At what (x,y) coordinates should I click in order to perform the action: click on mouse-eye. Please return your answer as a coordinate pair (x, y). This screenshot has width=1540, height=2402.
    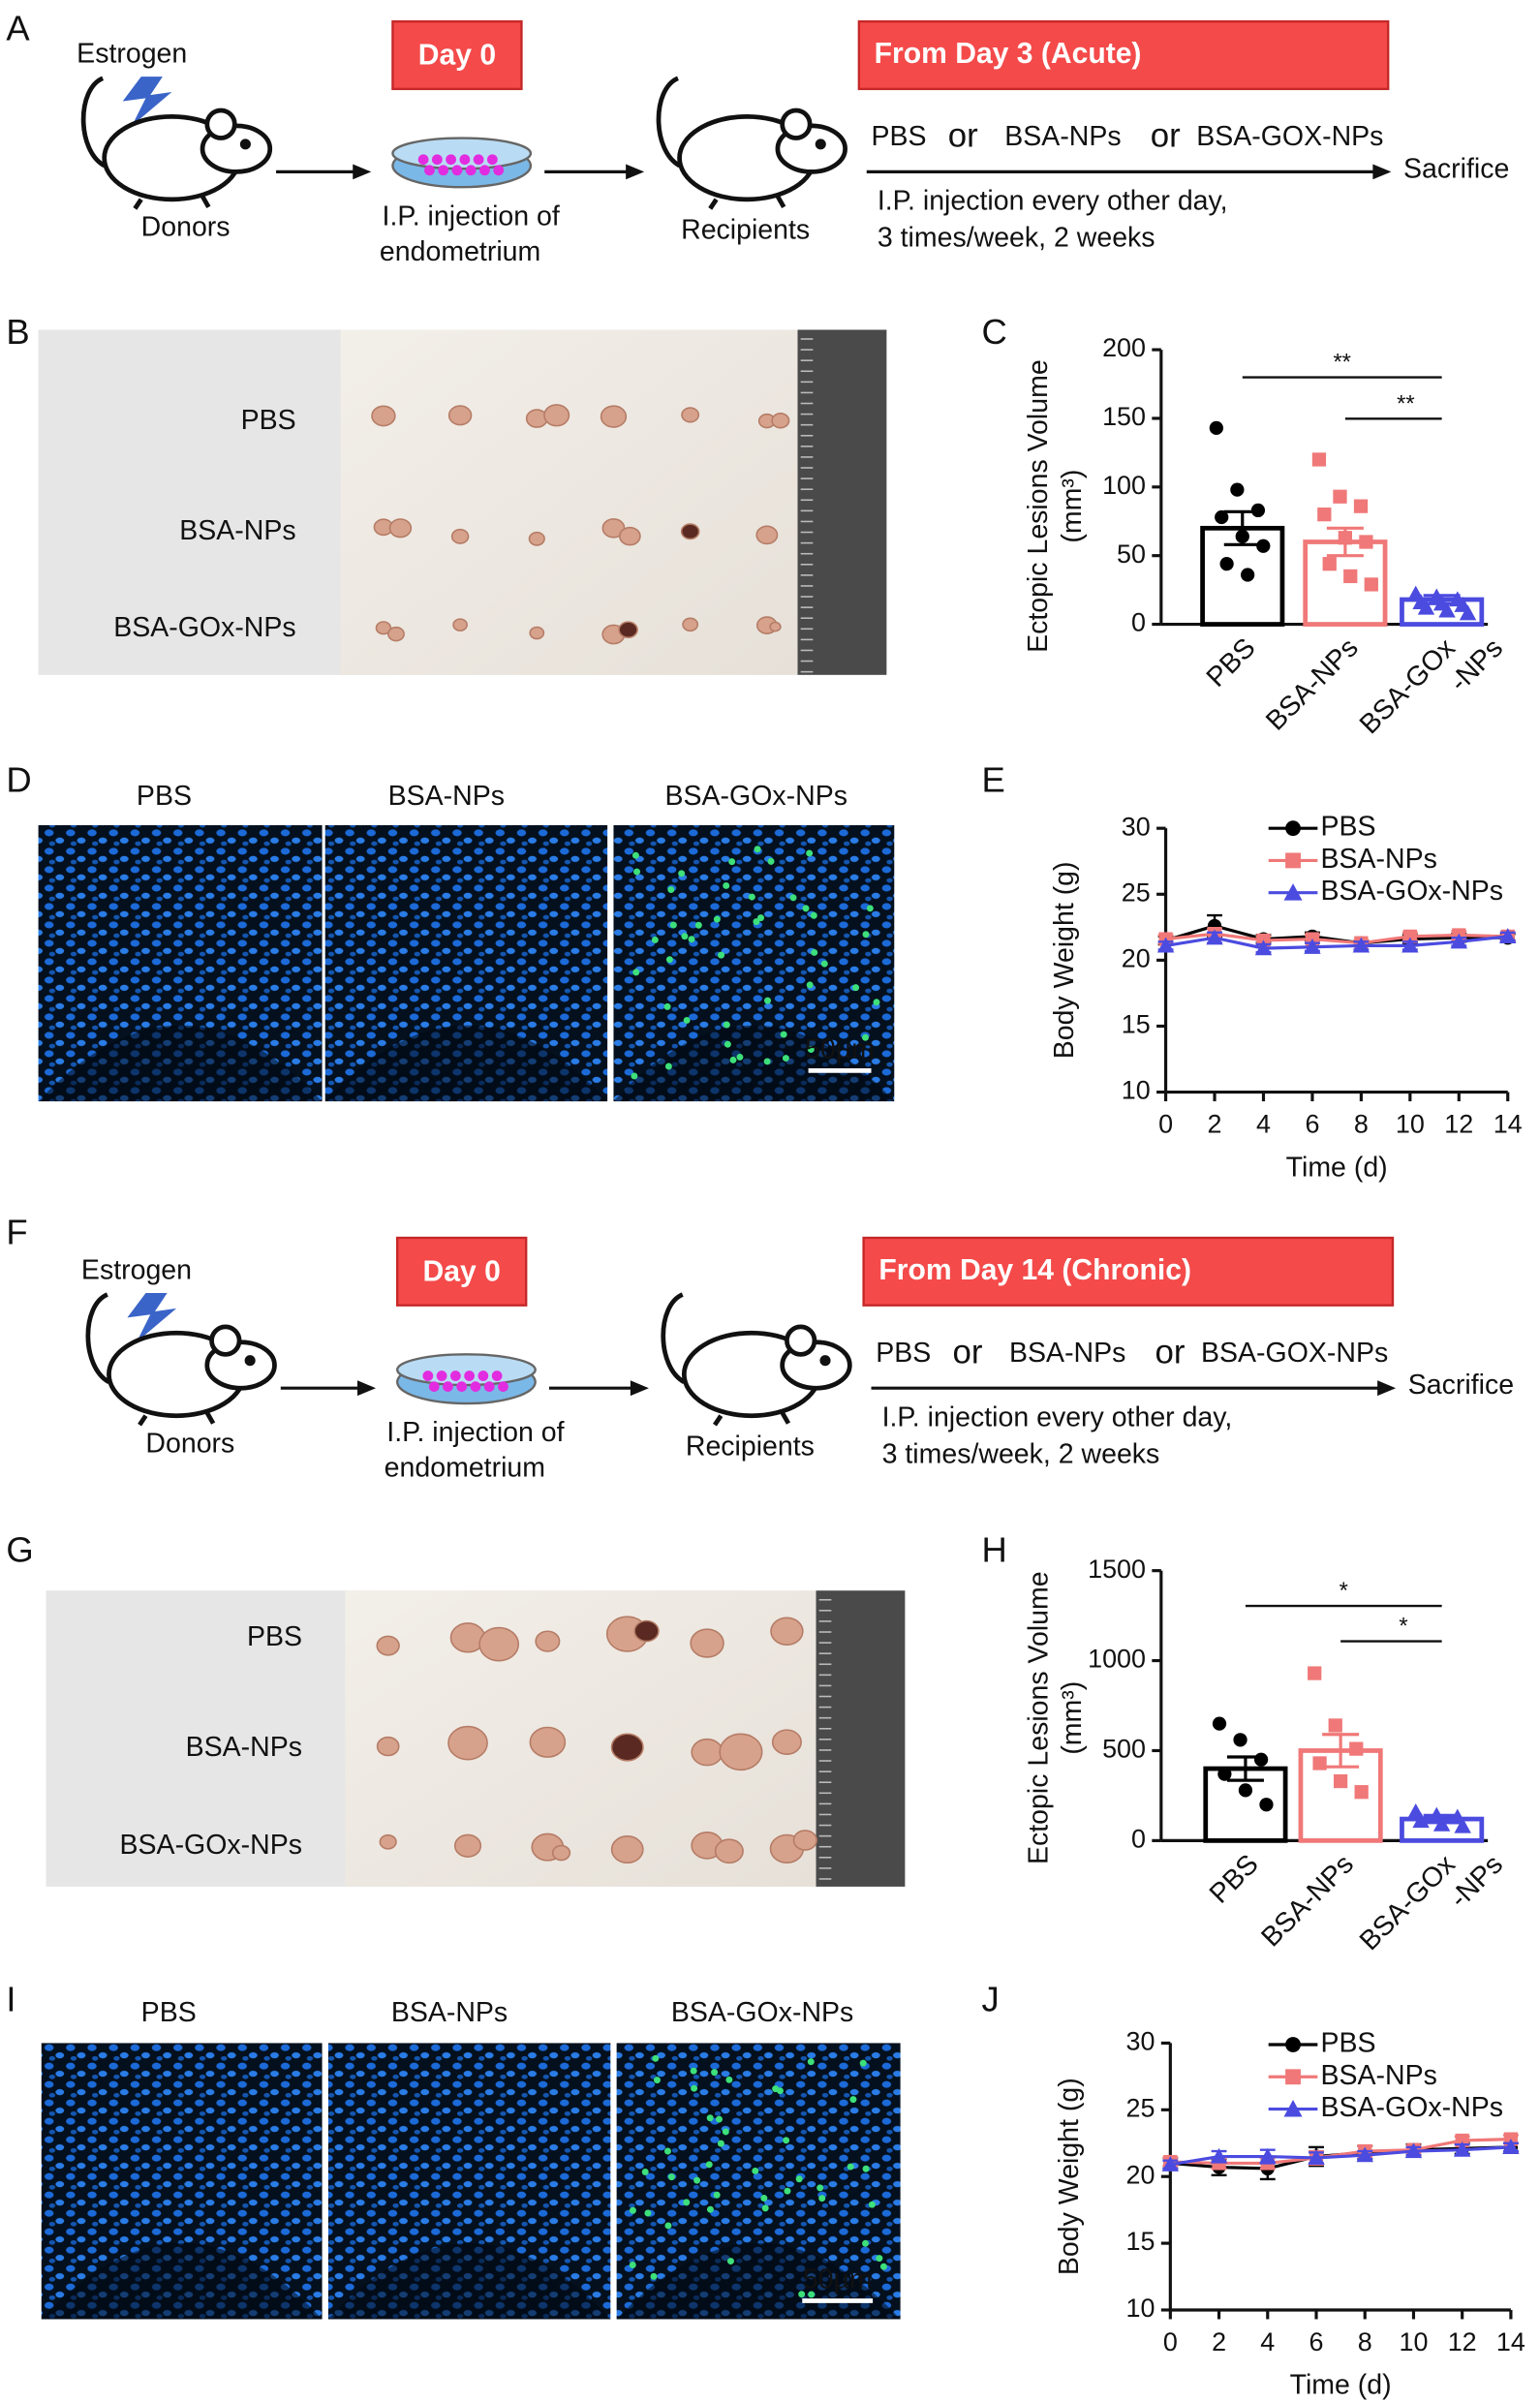
    Looking at the image, I should click on (245, 144).